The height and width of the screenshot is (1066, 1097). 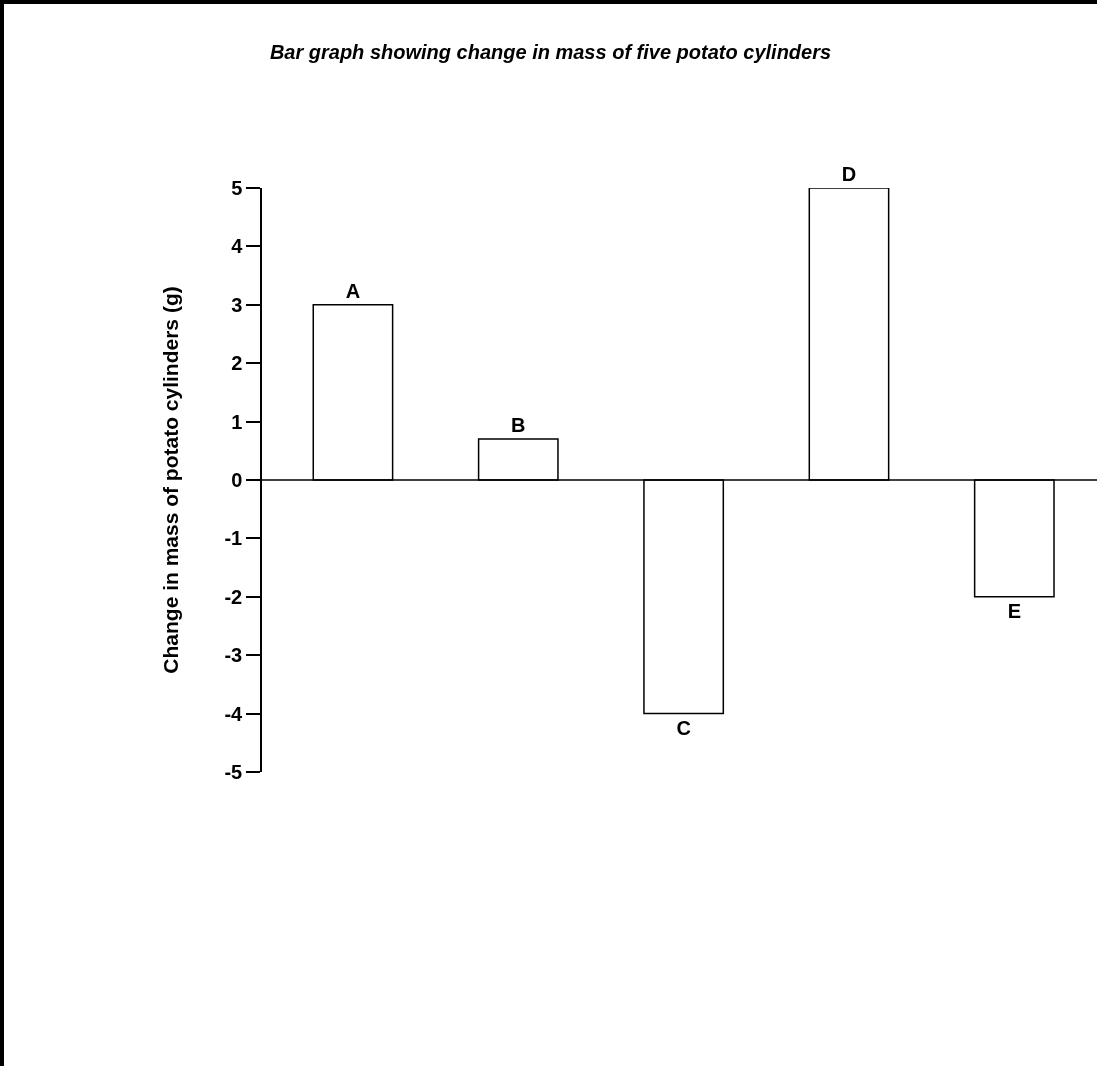 What do you see at coordinates (849, 174) in the screenshot?
I see `x-tick-label: D` at bounding box center [849, 174].